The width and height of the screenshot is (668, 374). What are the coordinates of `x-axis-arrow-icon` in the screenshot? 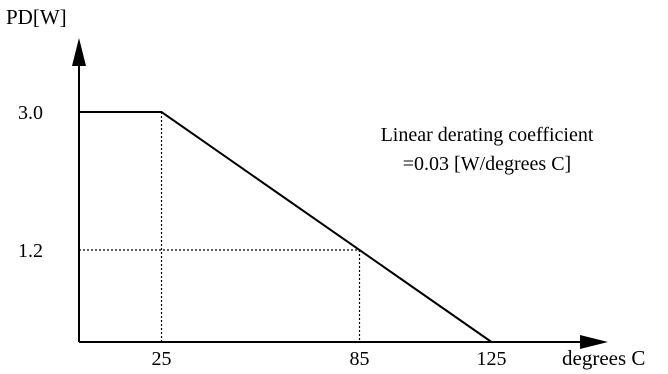 It's located at (594, 342).